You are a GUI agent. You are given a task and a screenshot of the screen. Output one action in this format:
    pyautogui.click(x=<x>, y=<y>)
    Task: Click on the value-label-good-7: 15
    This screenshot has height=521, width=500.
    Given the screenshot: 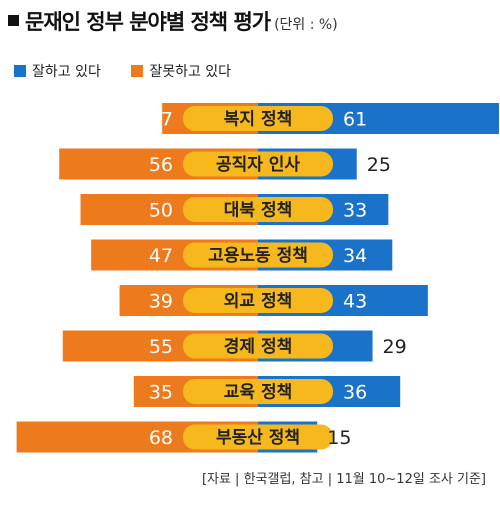 What is the action you would take?
    pyautogui.click(x=339, y=438)
    